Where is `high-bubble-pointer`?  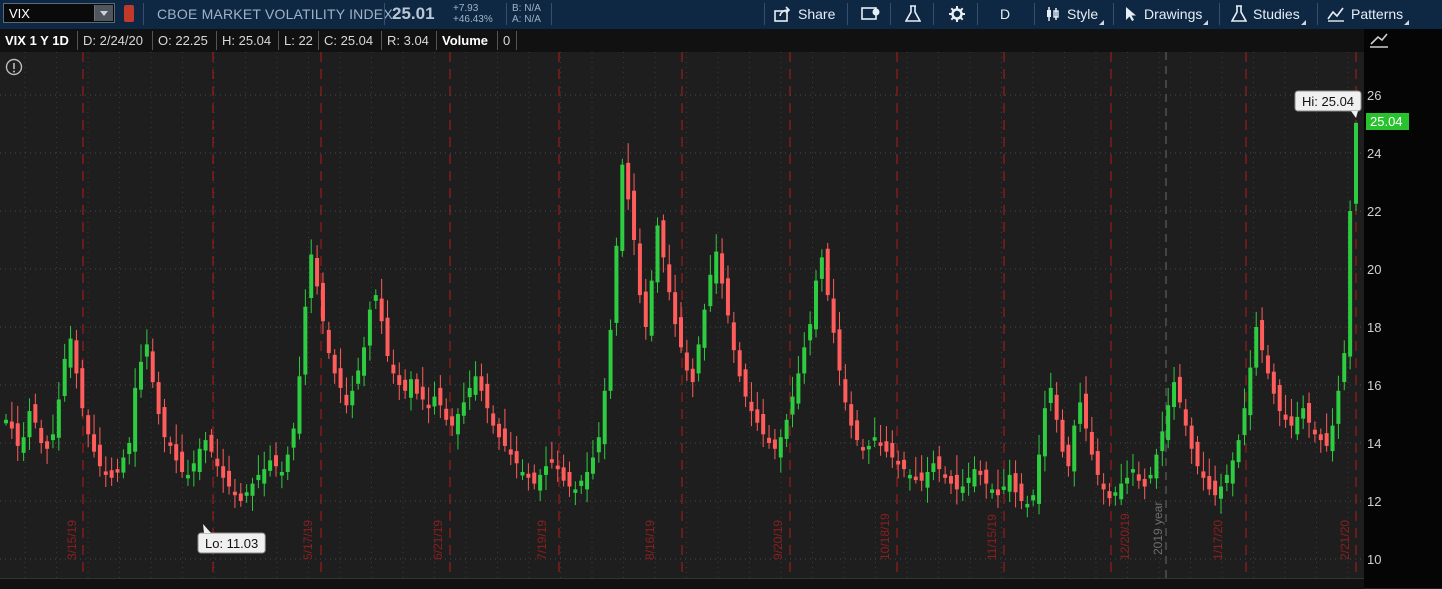
high-bubble-pointer is located at coordinates (1354, 114).